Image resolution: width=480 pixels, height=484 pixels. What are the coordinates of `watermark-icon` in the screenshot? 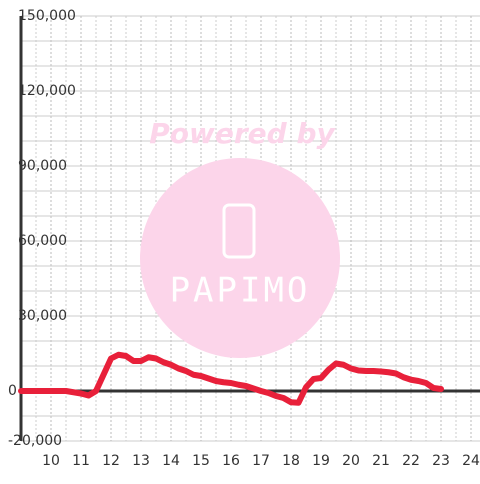 It's located at (239, 231).